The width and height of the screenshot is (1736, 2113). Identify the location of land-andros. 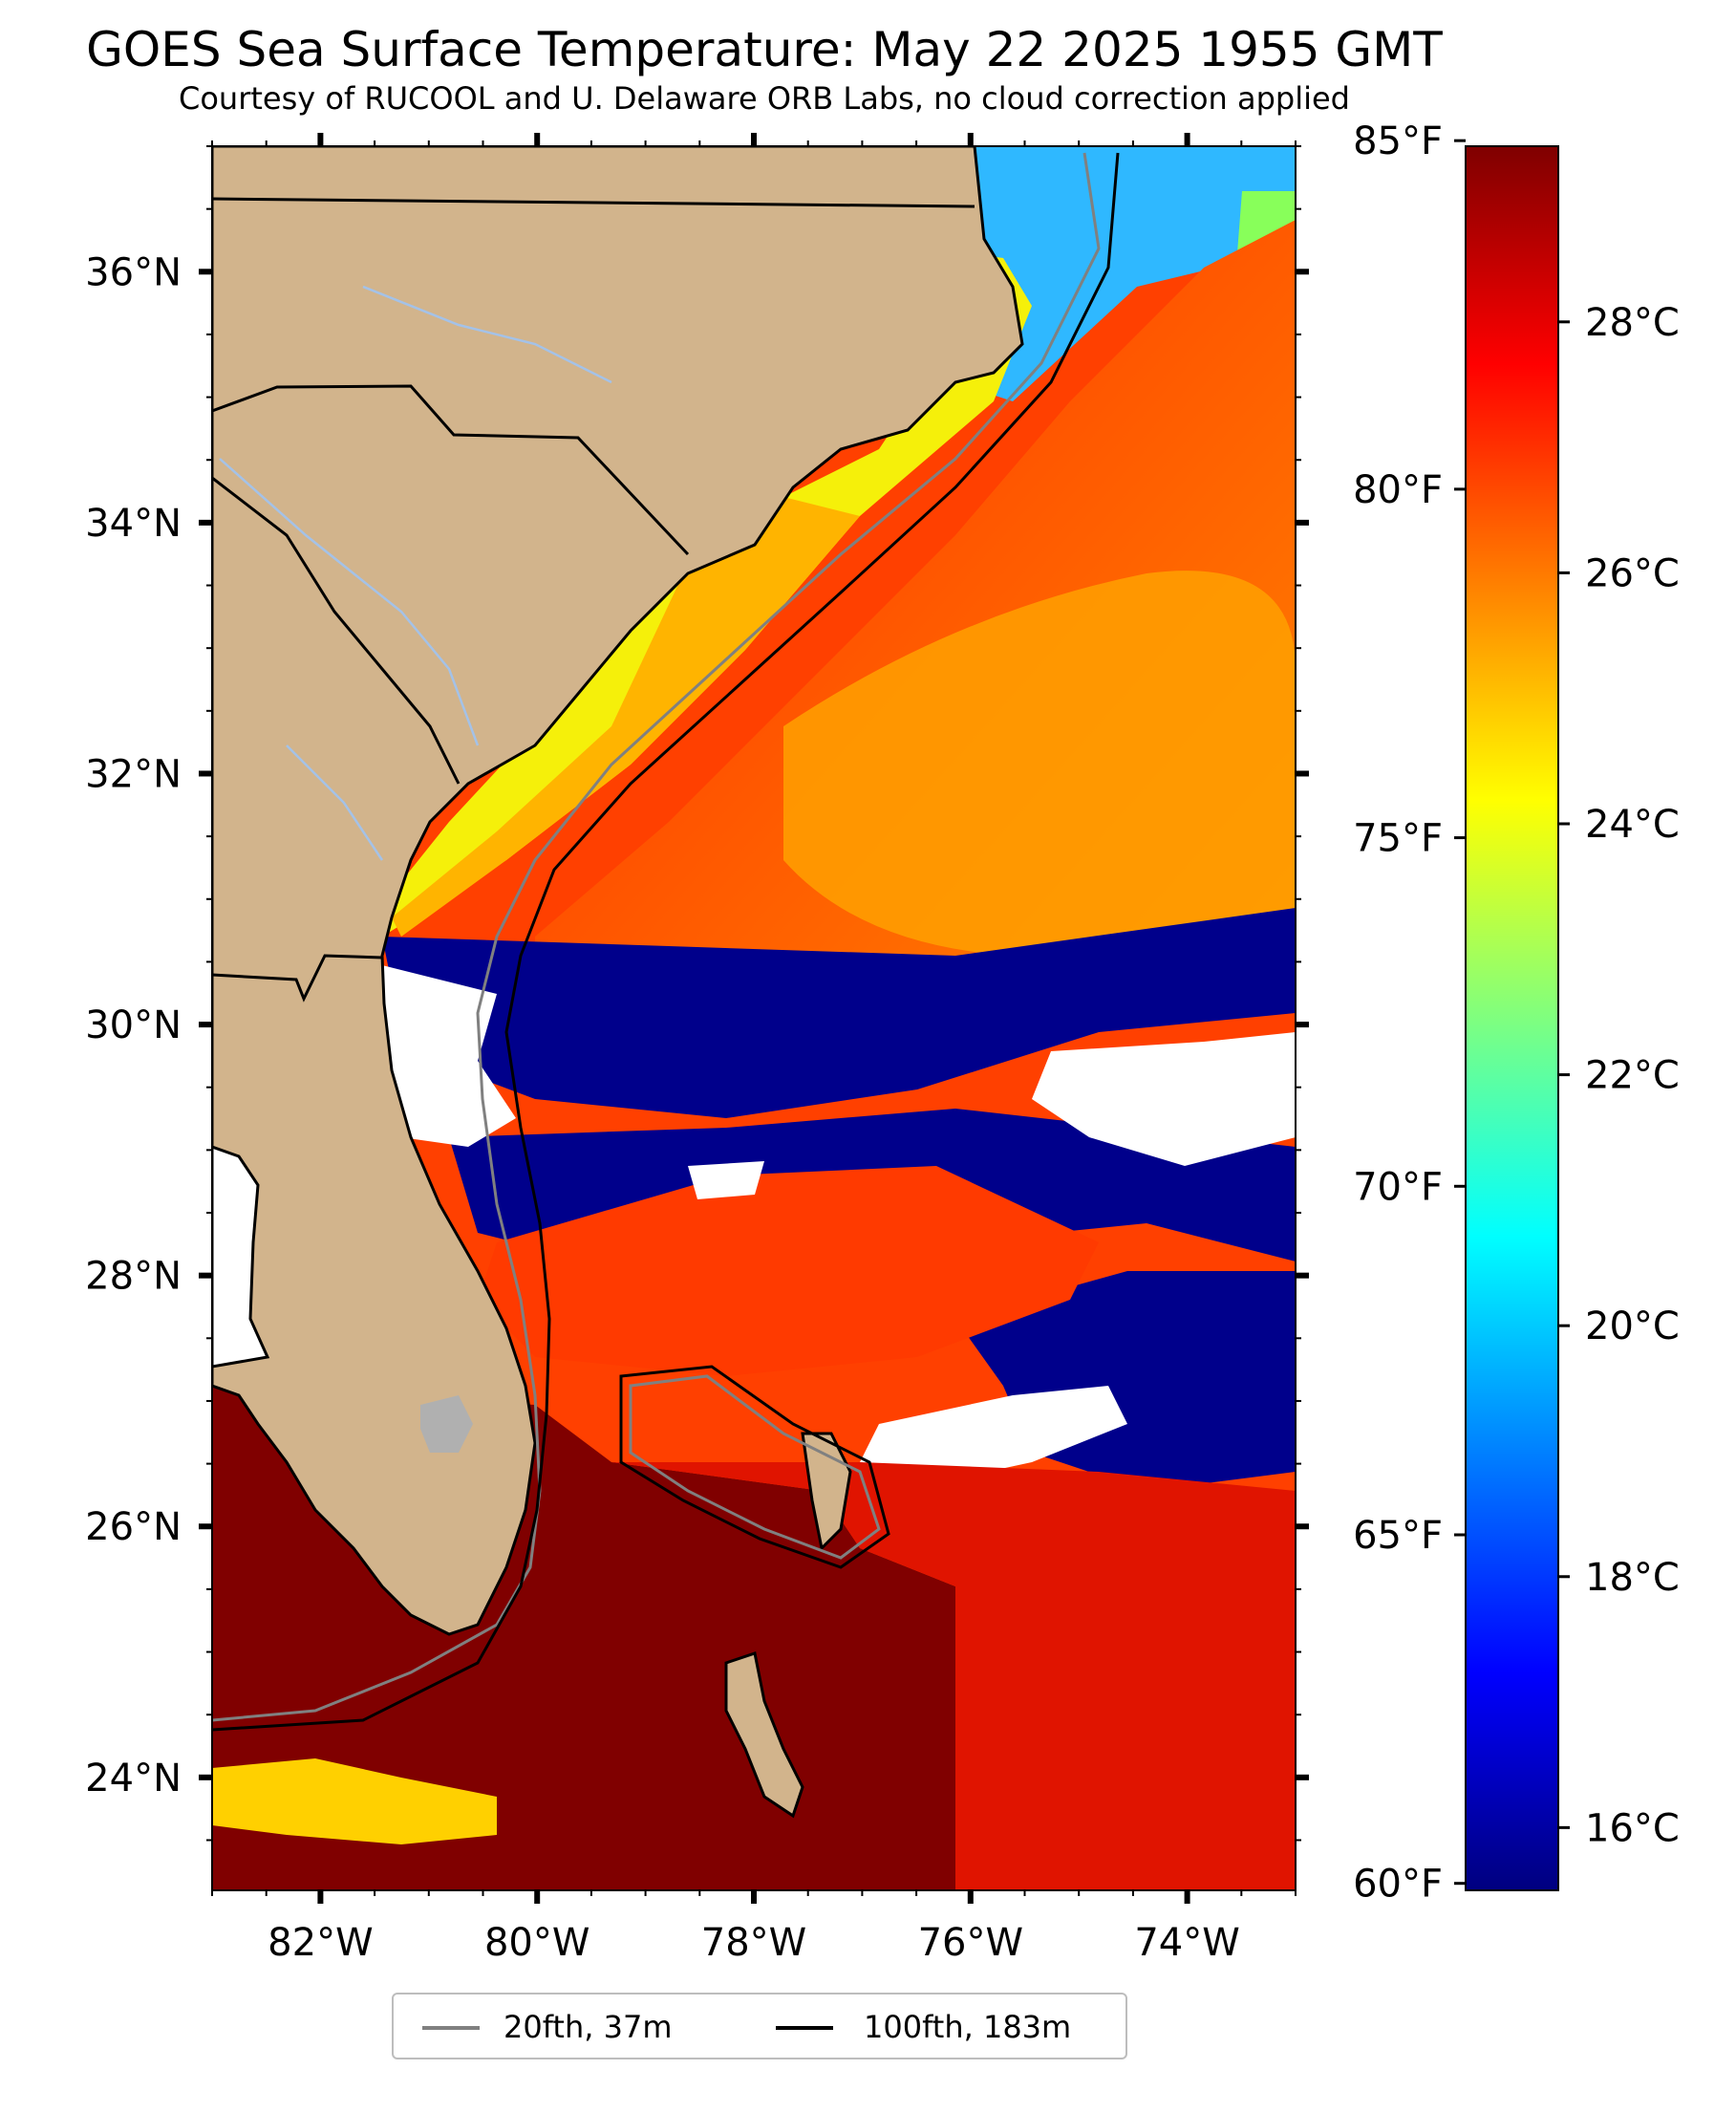
(764, 1735).